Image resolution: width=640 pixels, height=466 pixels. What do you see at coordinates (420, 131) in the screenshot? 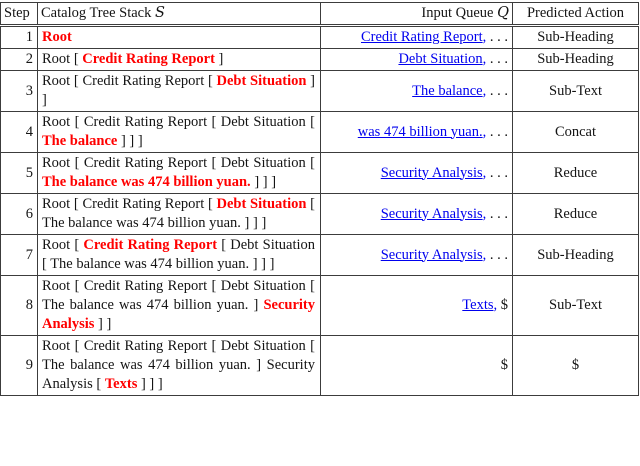
I see `queue-link: was 474 billion yuan.` at bounding box center [420, 131].